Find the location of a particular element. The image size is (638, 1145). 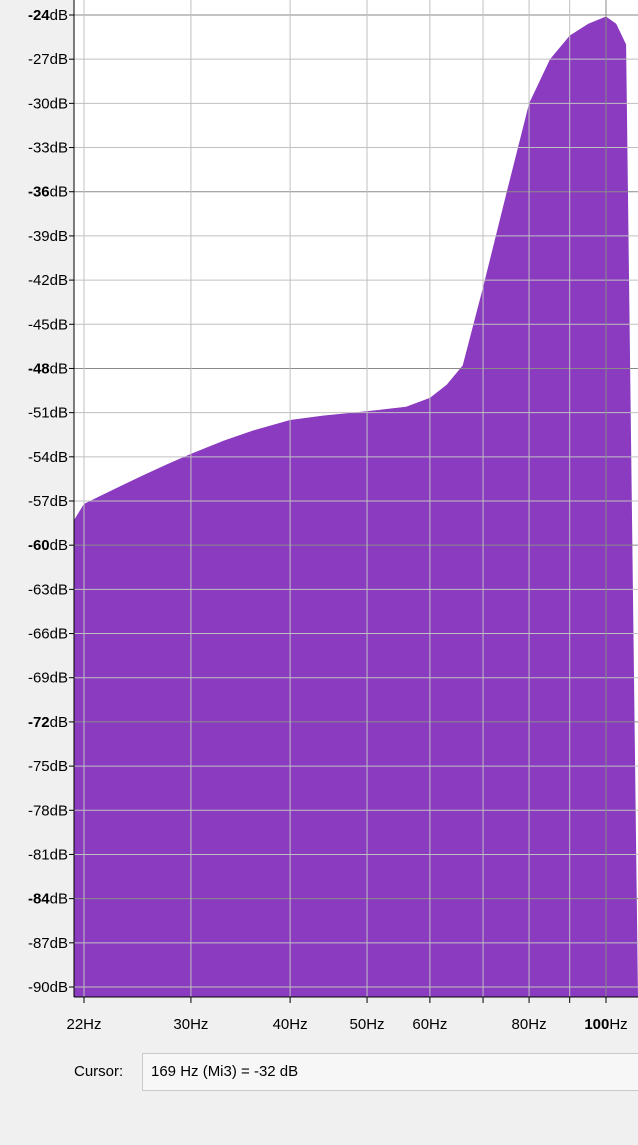

y-tick-label: -48dB is located at coordinates (48, 368).